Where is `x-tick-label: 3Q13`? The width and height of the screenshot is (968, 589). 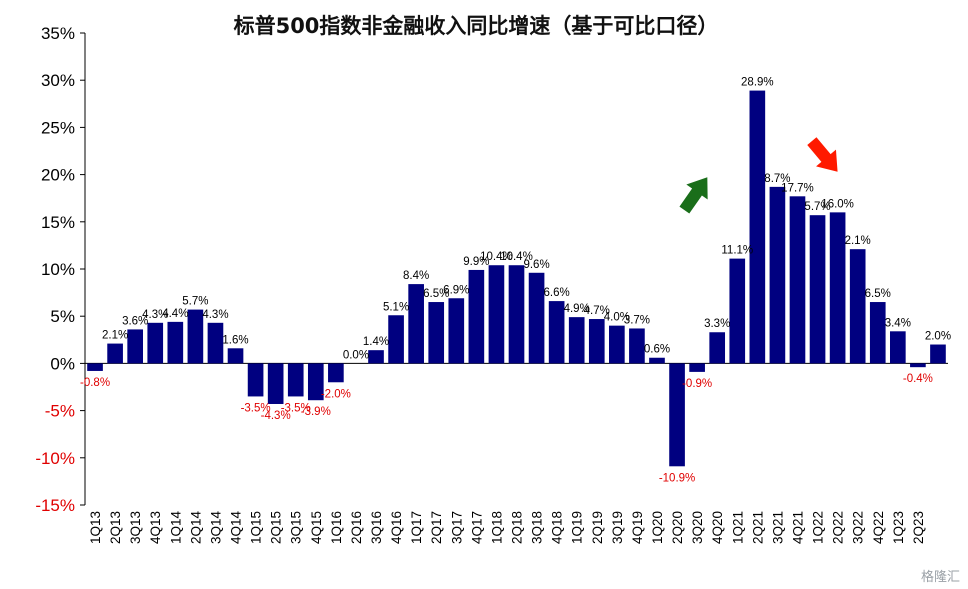 x-tick-label: 3Q13 is located at coordinates (135, 527).